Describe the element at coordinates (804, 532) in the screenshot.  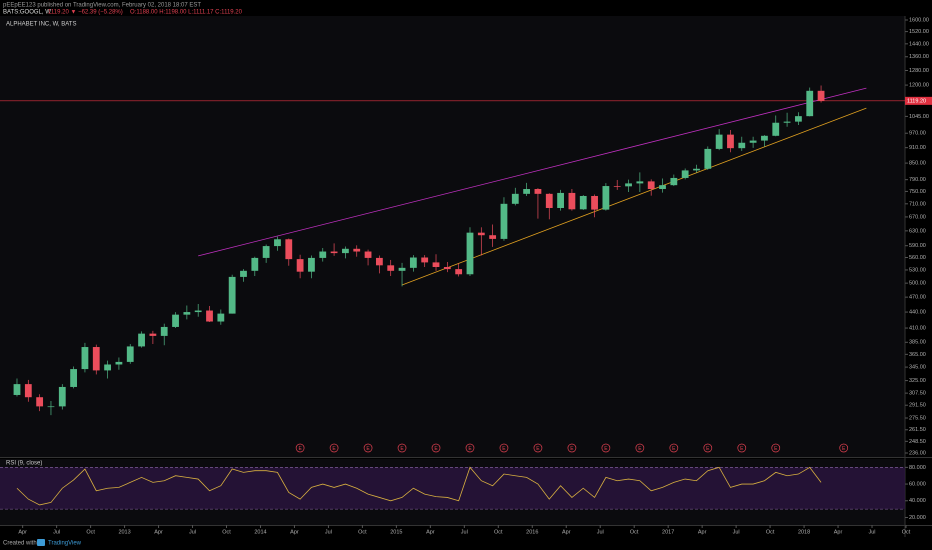
I see `x-tick-label: 2018` at that location.